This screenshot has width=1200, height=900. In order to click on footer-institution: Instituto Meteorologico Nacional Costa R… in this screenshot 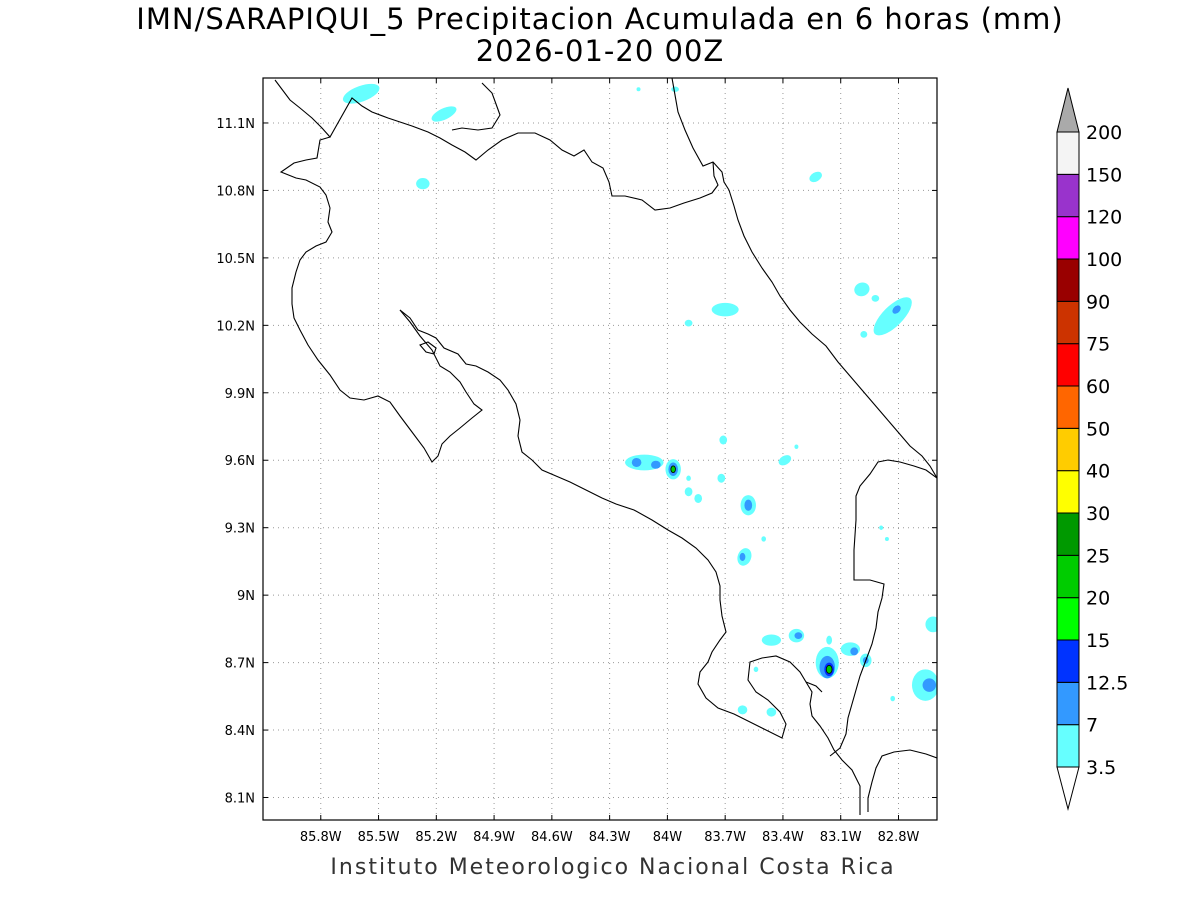, I will do `click(613, 867)`.